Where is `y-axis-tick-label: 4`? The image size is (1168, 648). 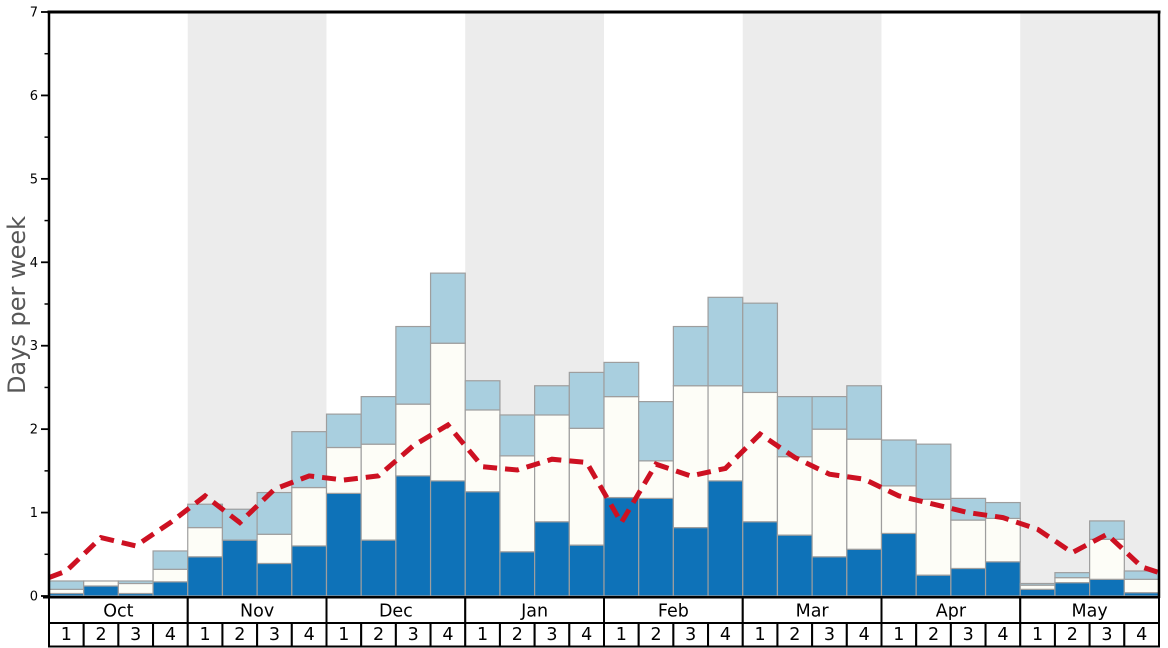 y-axis-tick-label: 4 is located at coordinates (34, 263).